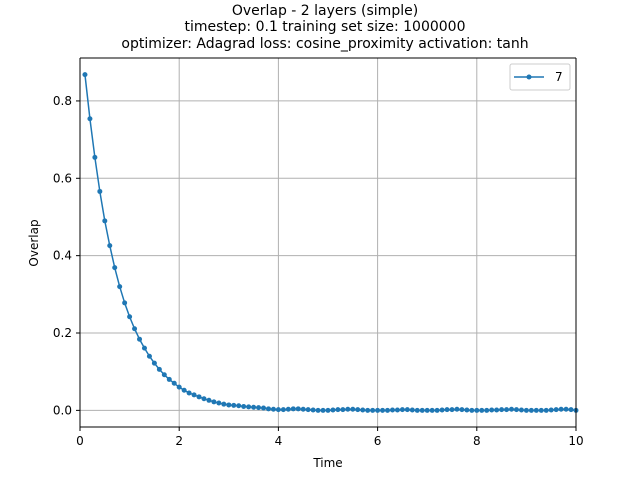  I want to click on x-tick-label: 6, so click(378, 441).